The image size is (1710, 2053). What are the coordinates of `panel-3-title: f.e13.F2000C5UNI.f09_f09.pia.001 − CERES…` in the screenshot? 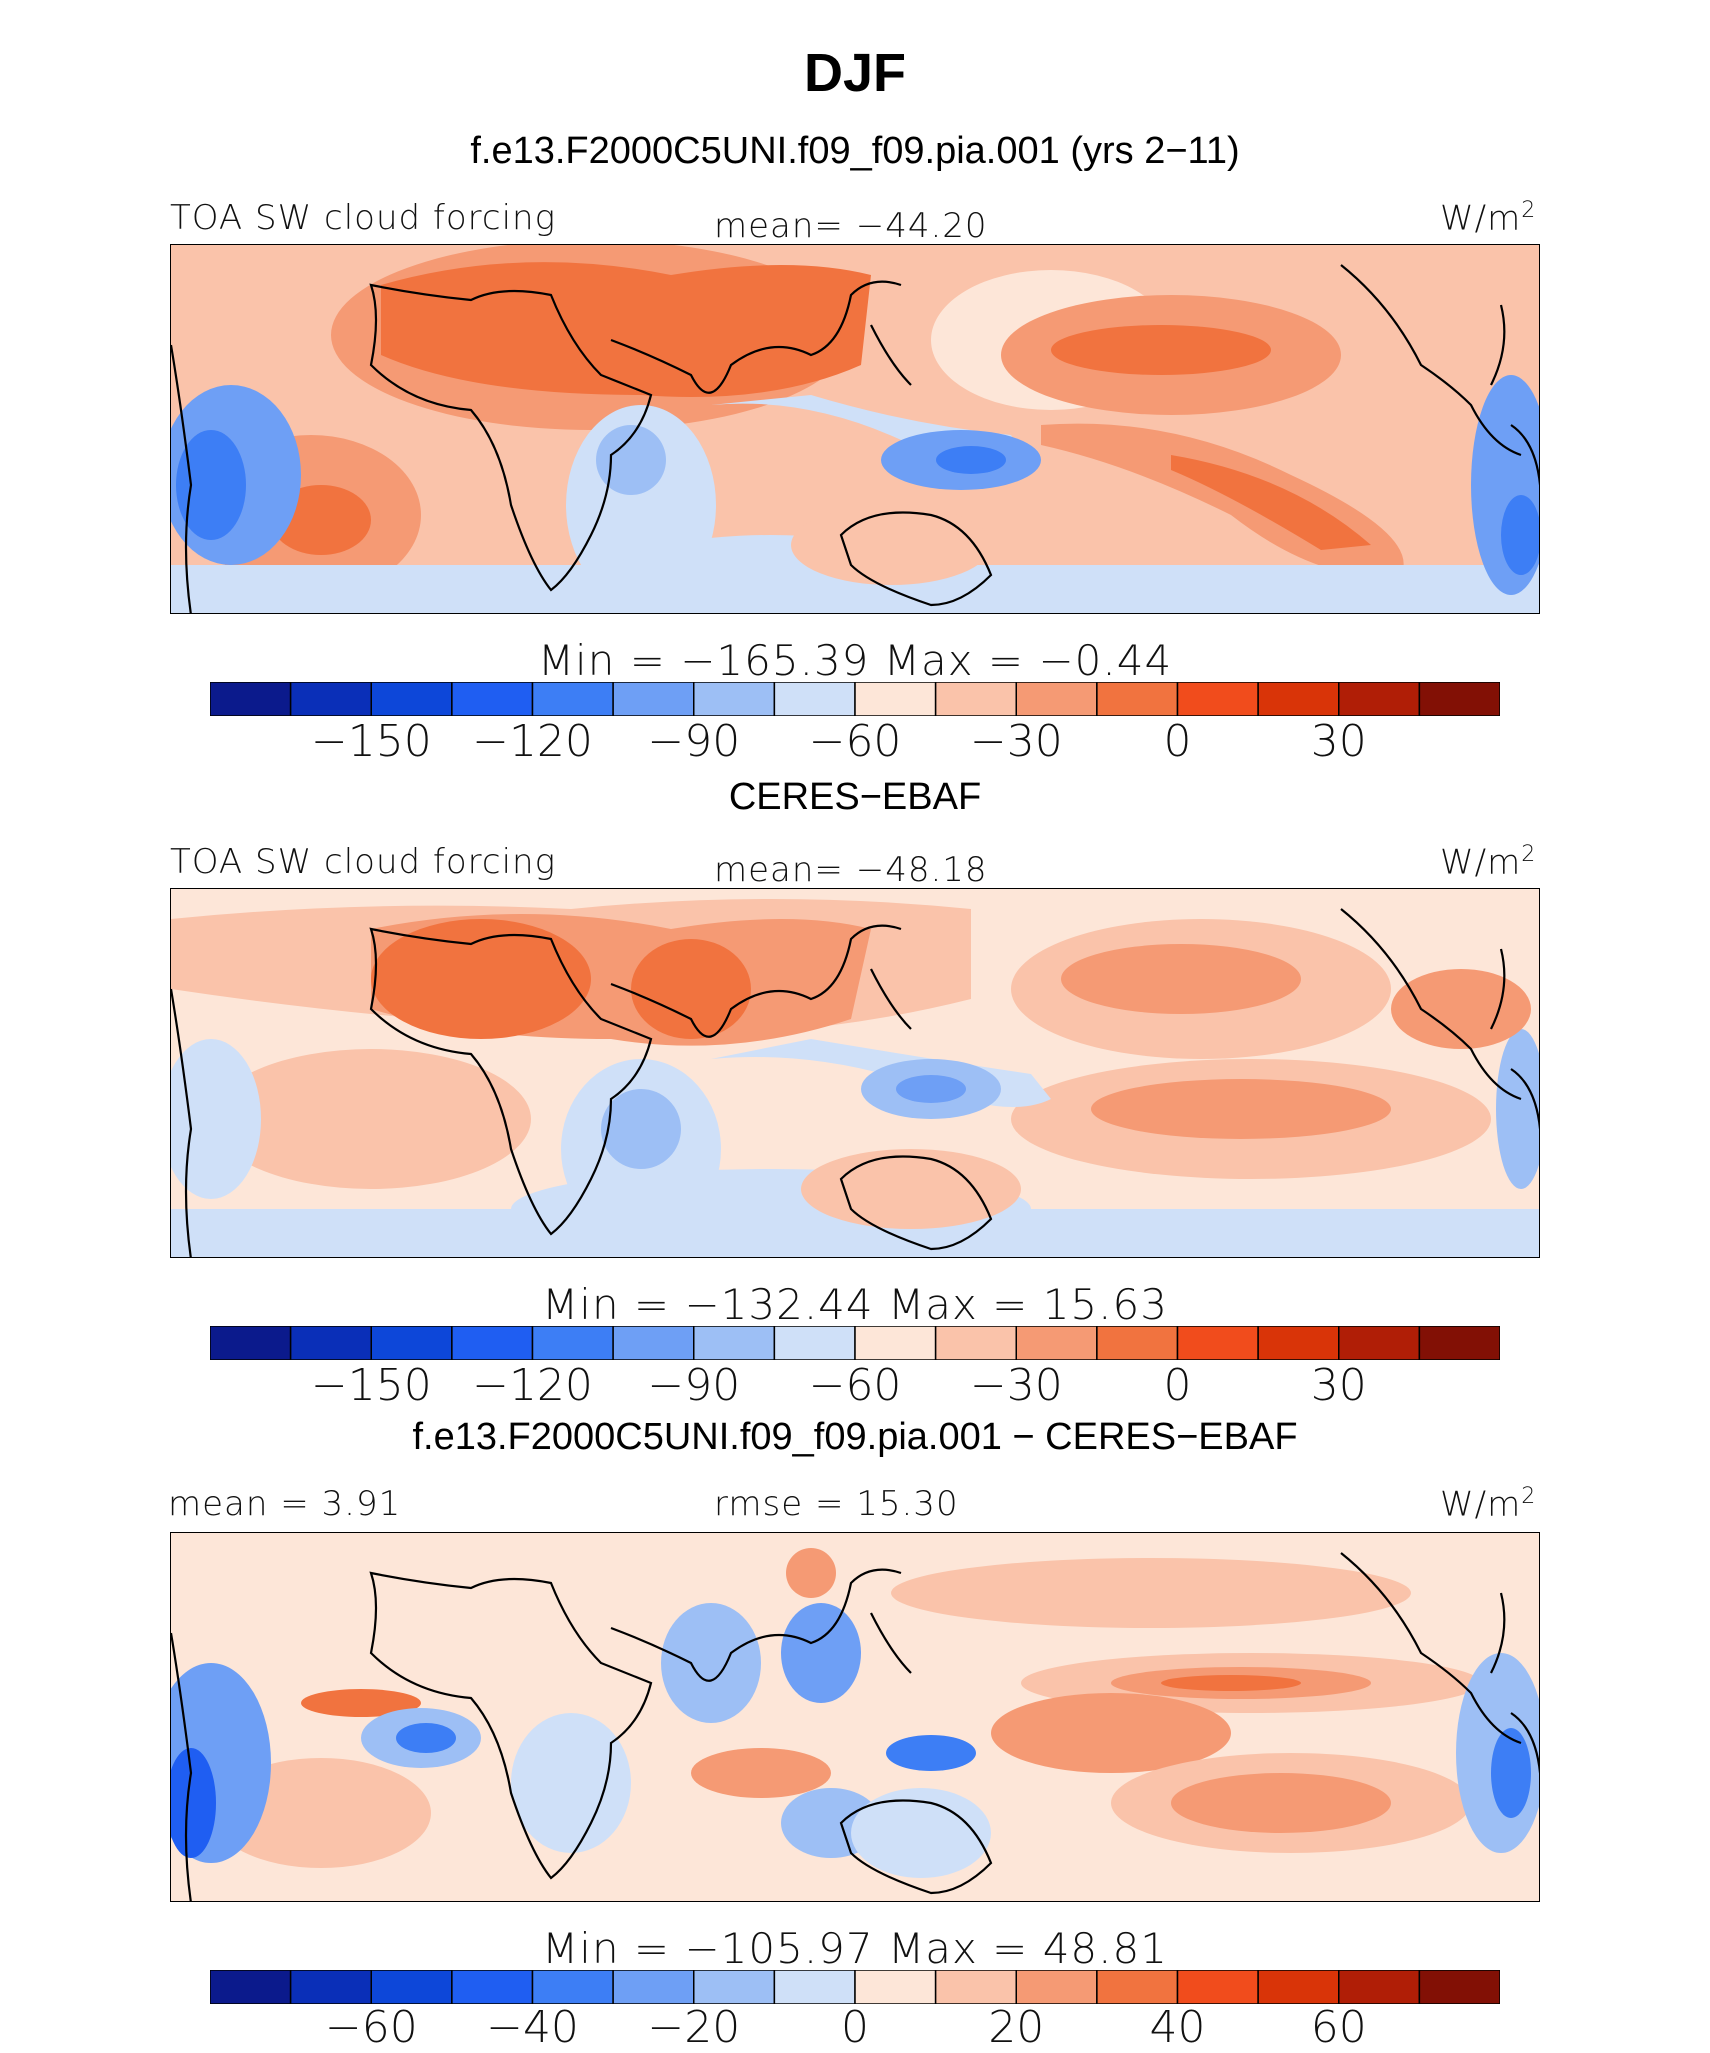 It's located at (855, 1437).